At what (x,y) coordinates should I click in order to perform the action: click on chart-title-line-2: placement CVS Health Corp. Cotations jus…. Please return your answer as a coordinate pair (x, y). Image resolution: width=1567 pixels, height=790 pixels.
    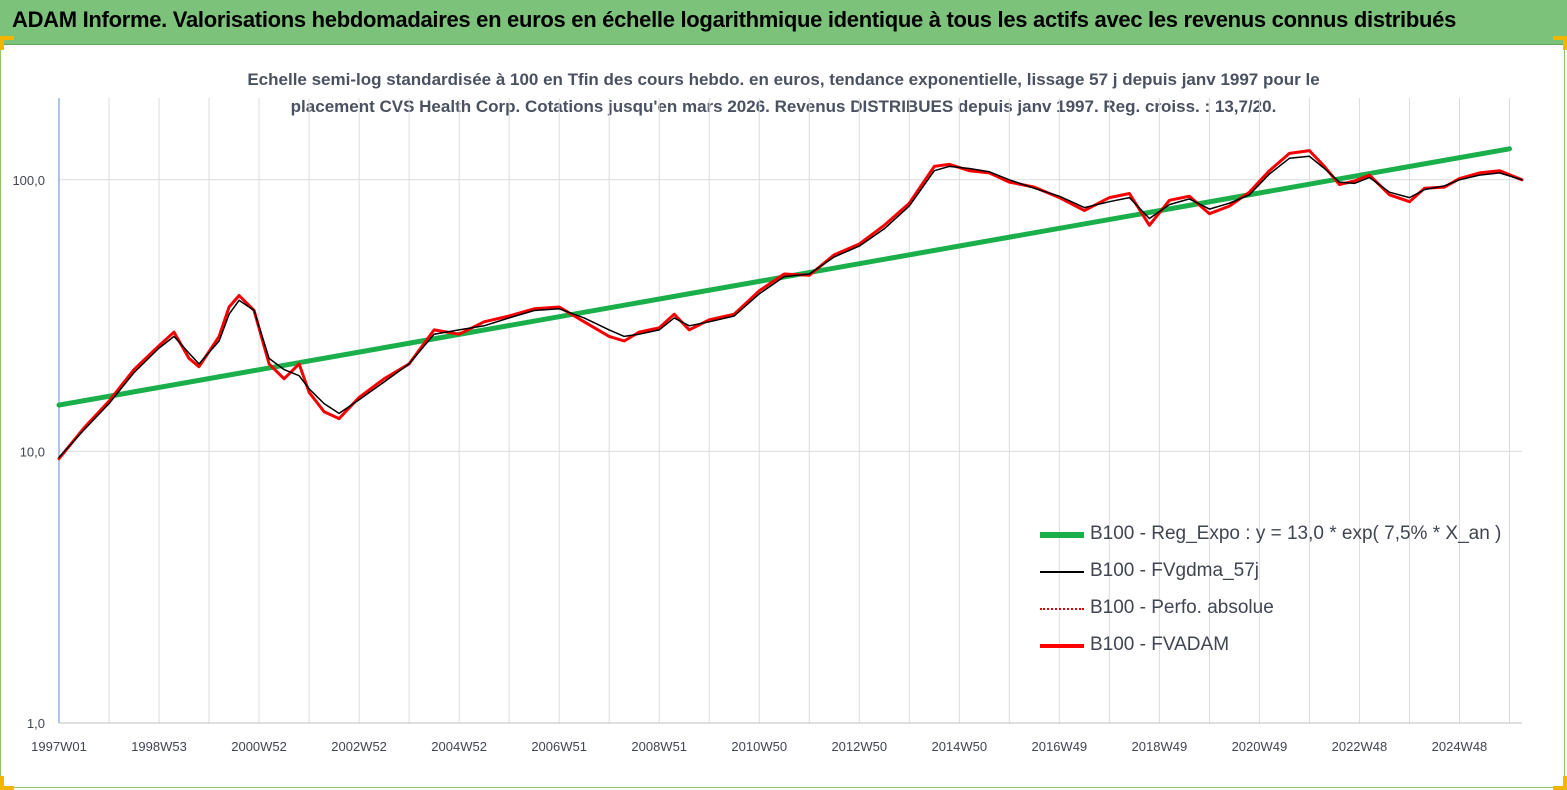
    Looking at the image, I should click on (783, 106).